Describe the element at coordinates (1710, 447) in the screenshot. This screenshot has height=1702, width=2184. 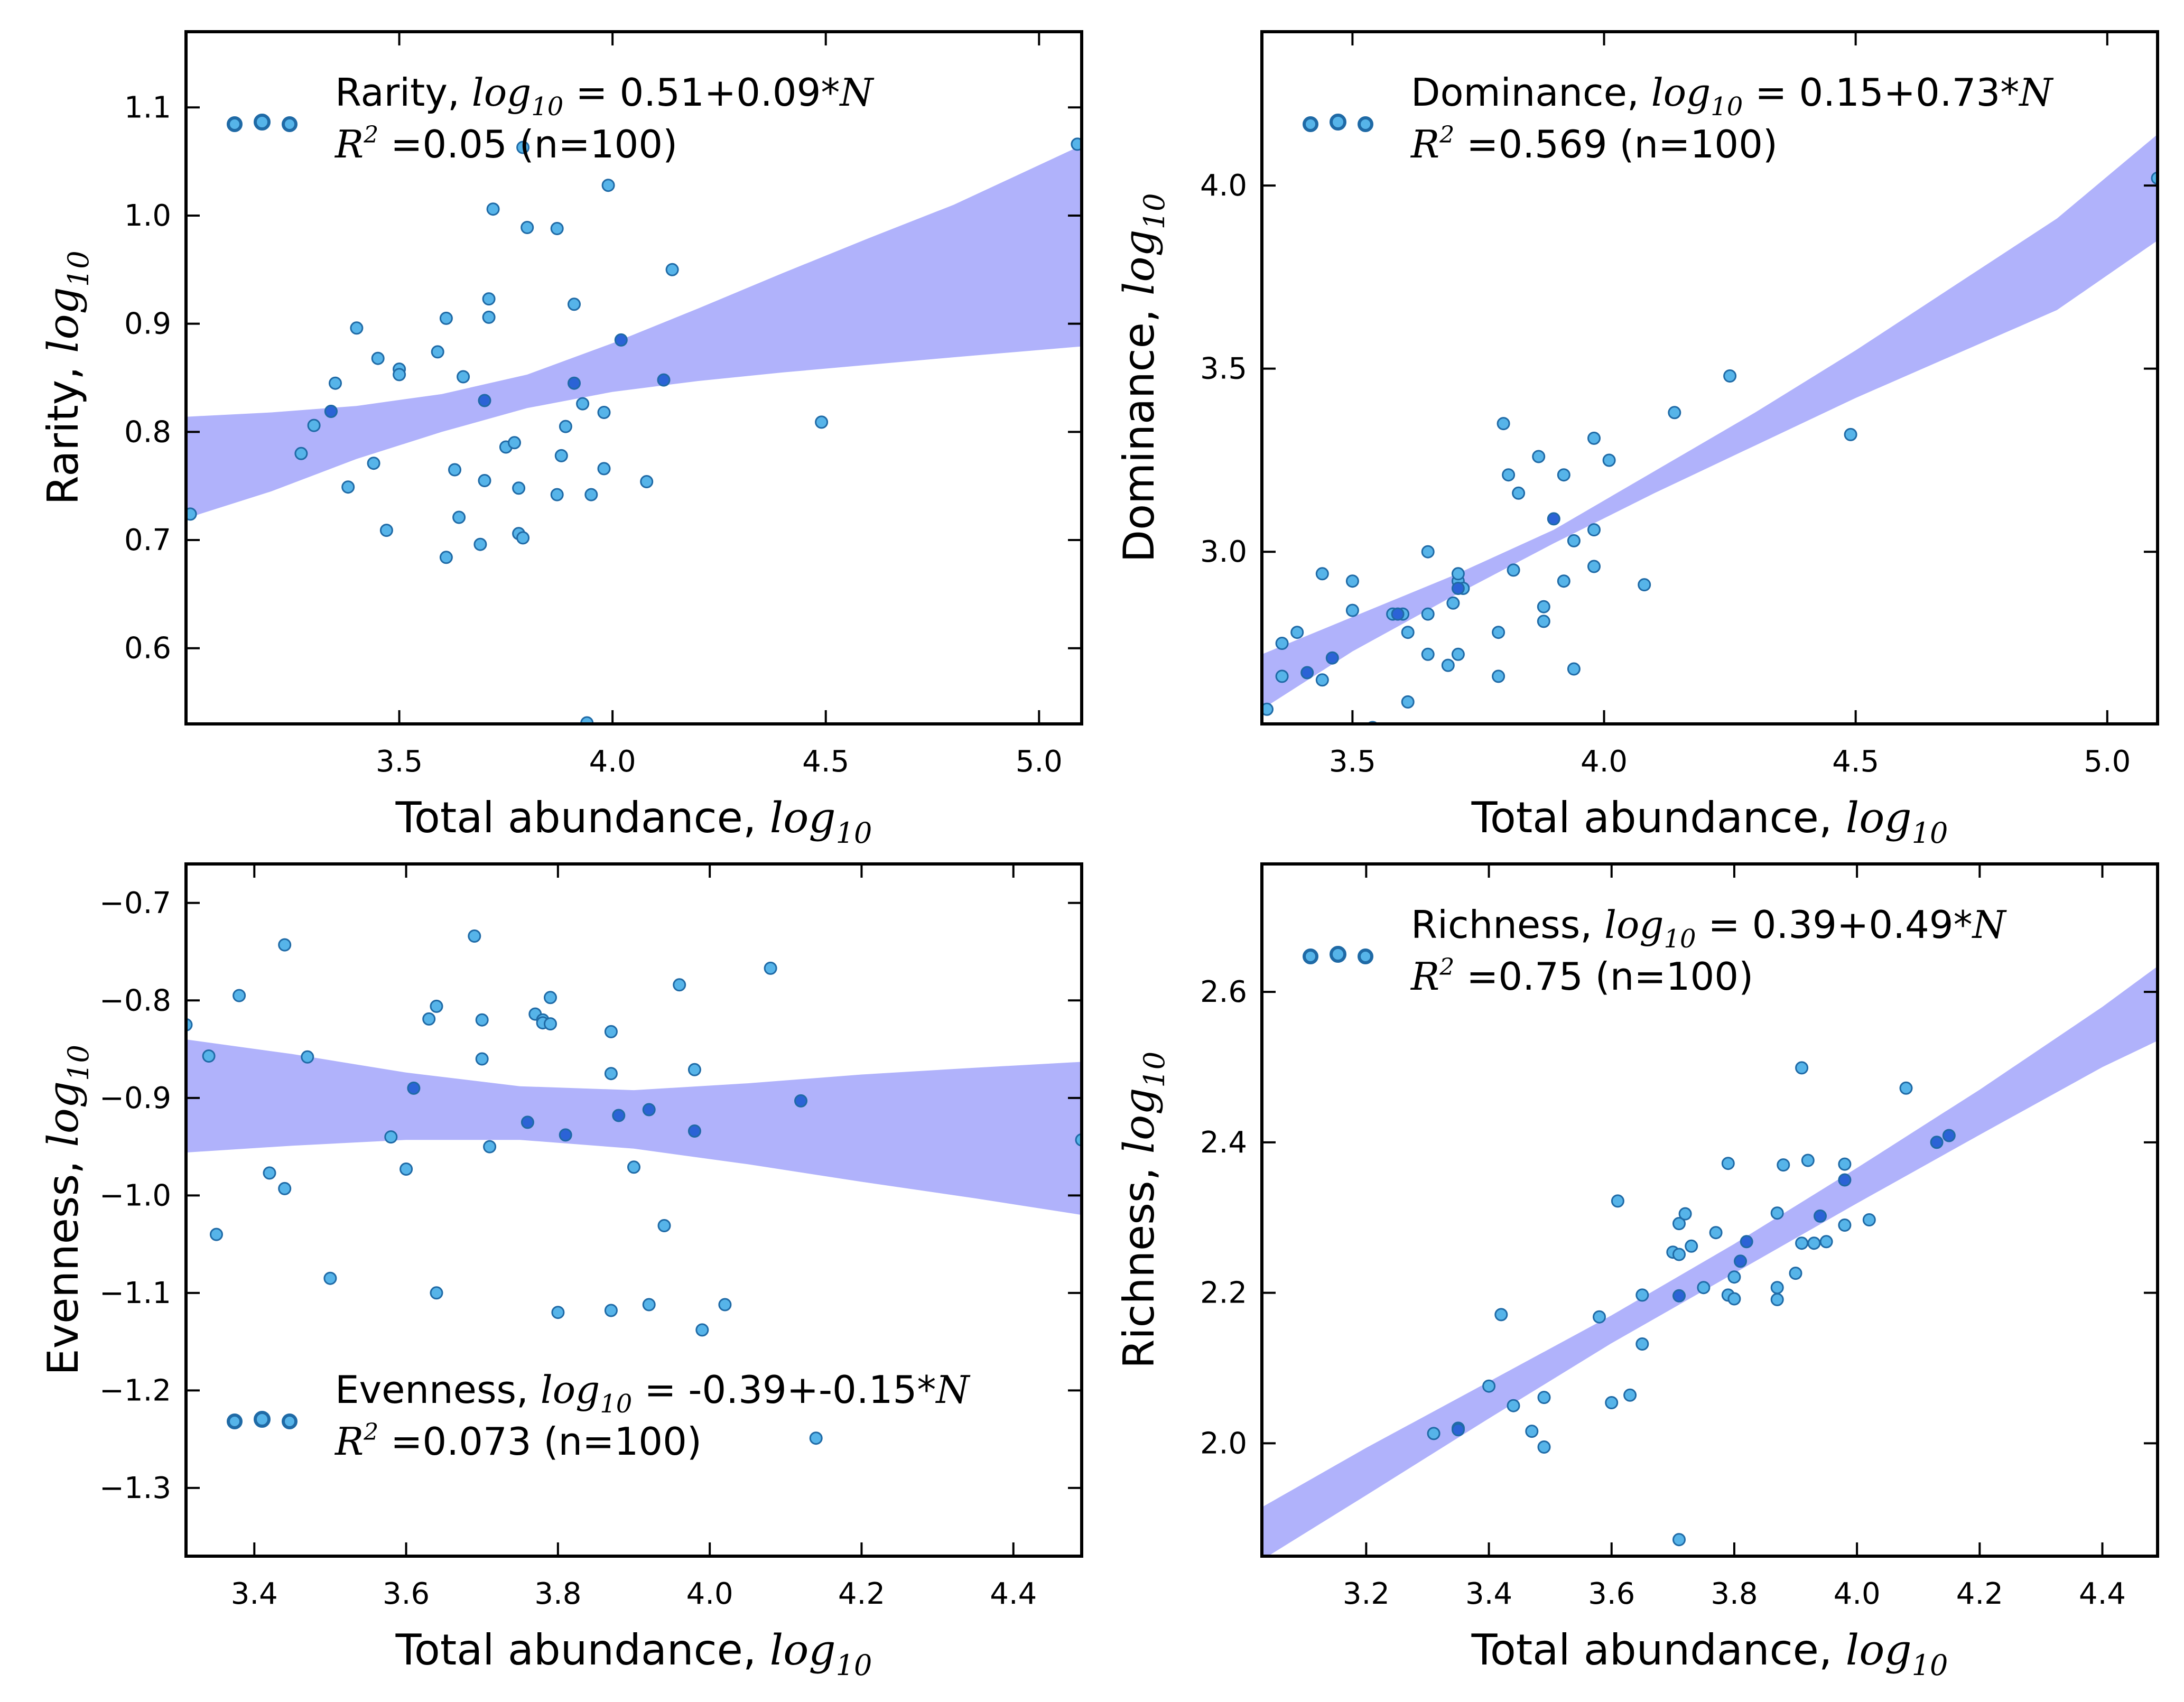
I see `dominance-points` at that location.